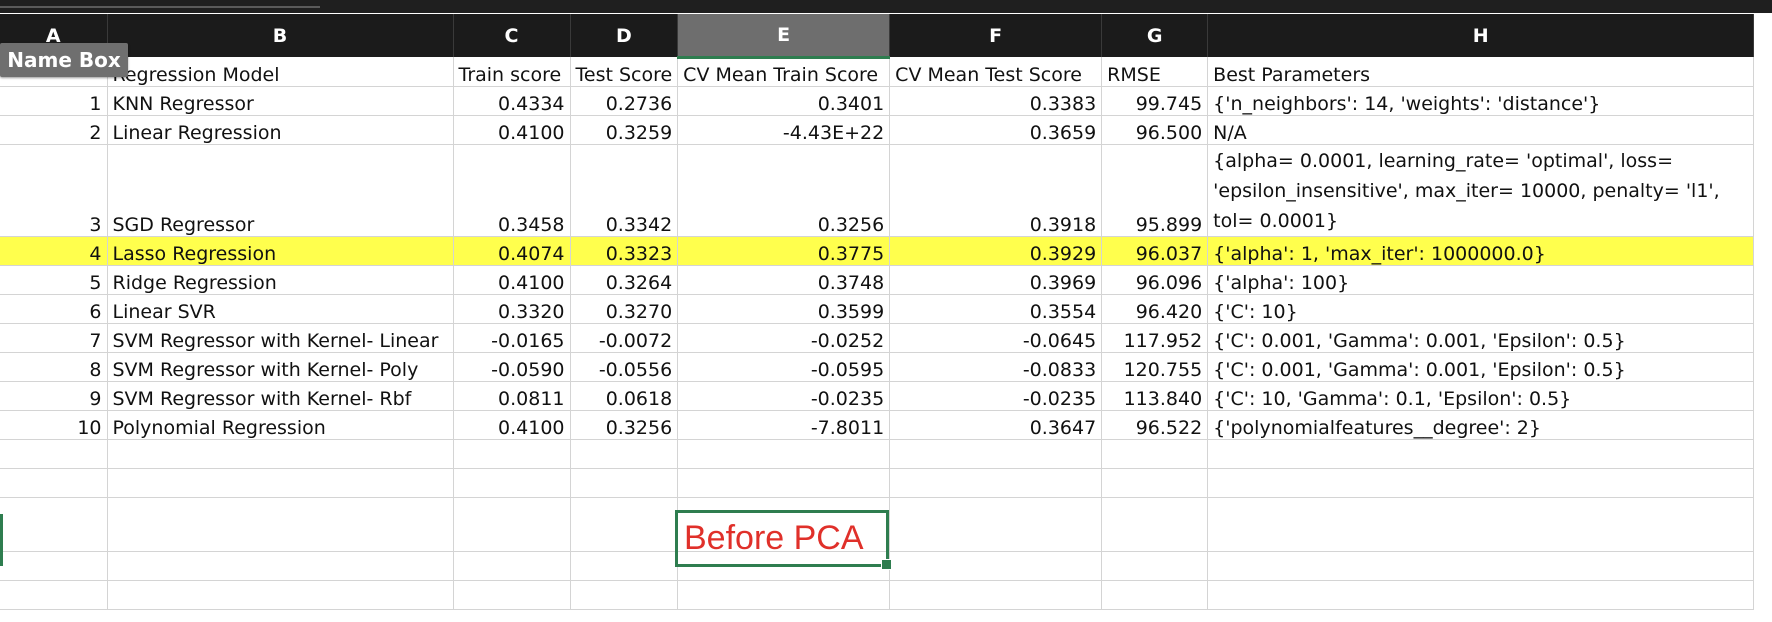 Image resolution: width=1772 pixels, height=622 pixels. I want to click on column-header-e: E, so click(784, 36).